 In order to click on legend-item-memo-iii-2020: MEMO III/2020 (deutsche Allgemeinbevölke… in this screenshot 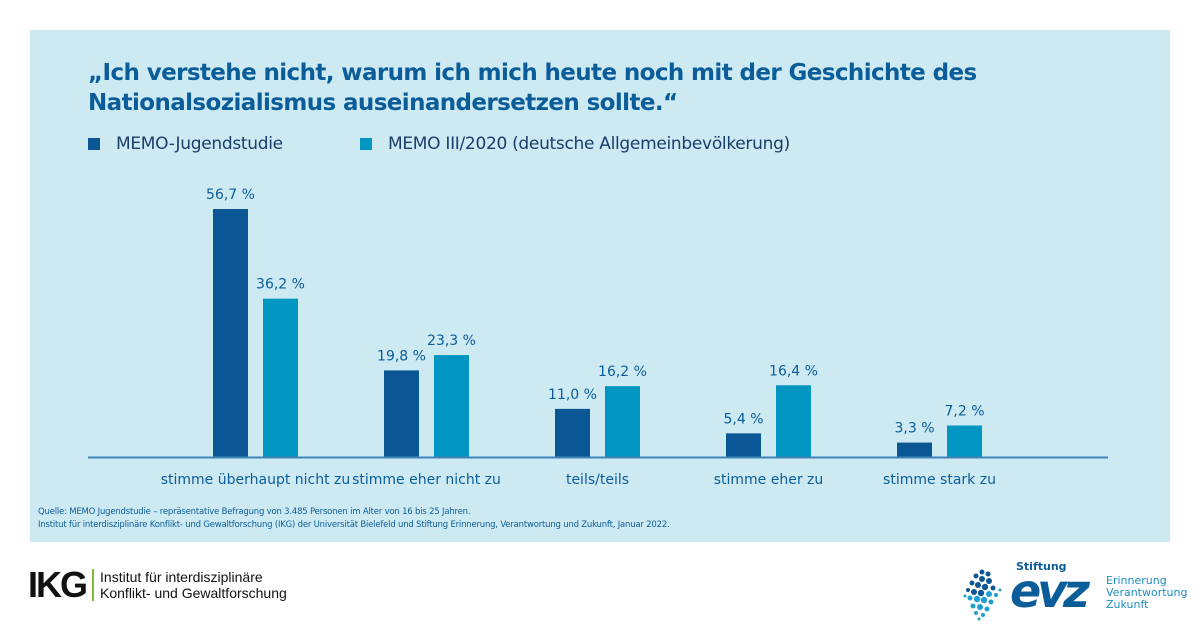, I will do `click(575, 144)`.